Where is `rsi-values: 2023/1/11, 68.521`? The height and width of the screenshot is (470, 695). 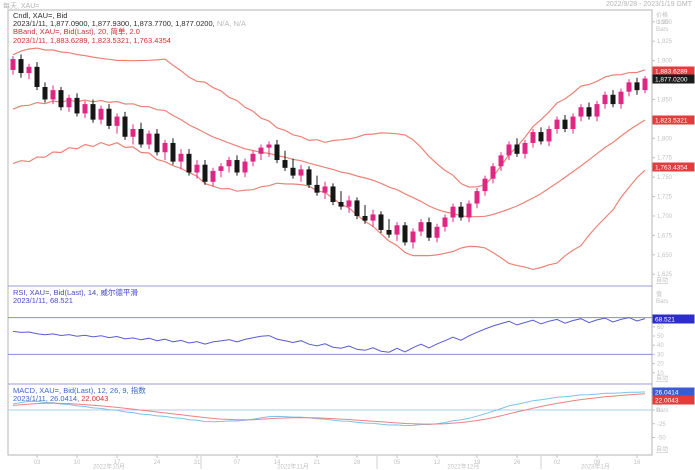
rsi-values: 2023/1/11, 68.521 is located at coordinates (43, 301).